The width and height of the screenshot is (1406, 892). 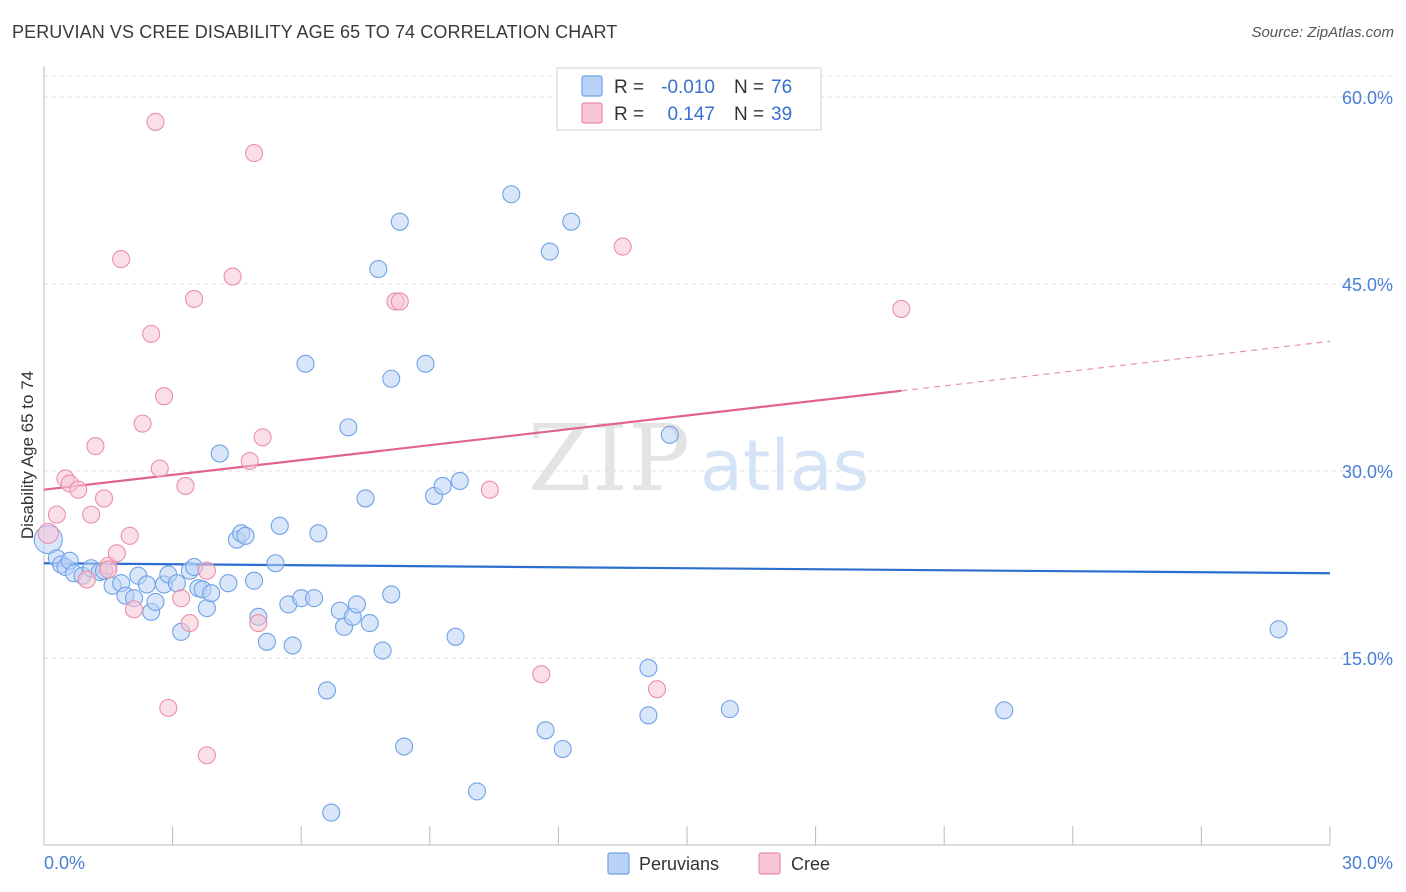 I want to click on x-tick-label-max: 30.0%, so click(x=1367, y=863).